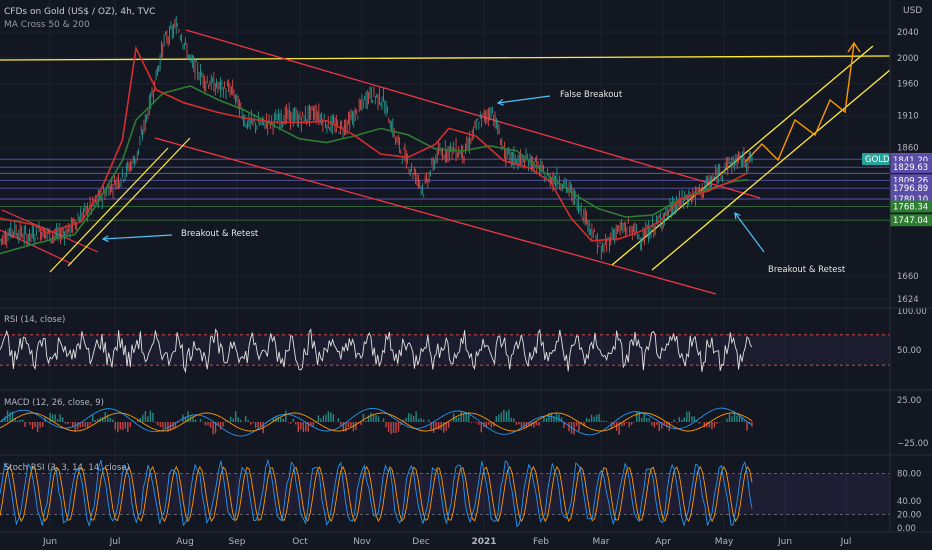  I want to click on stoch-label: Stoch RSI (3, 3, 14, 14, close), so click(67, 468).